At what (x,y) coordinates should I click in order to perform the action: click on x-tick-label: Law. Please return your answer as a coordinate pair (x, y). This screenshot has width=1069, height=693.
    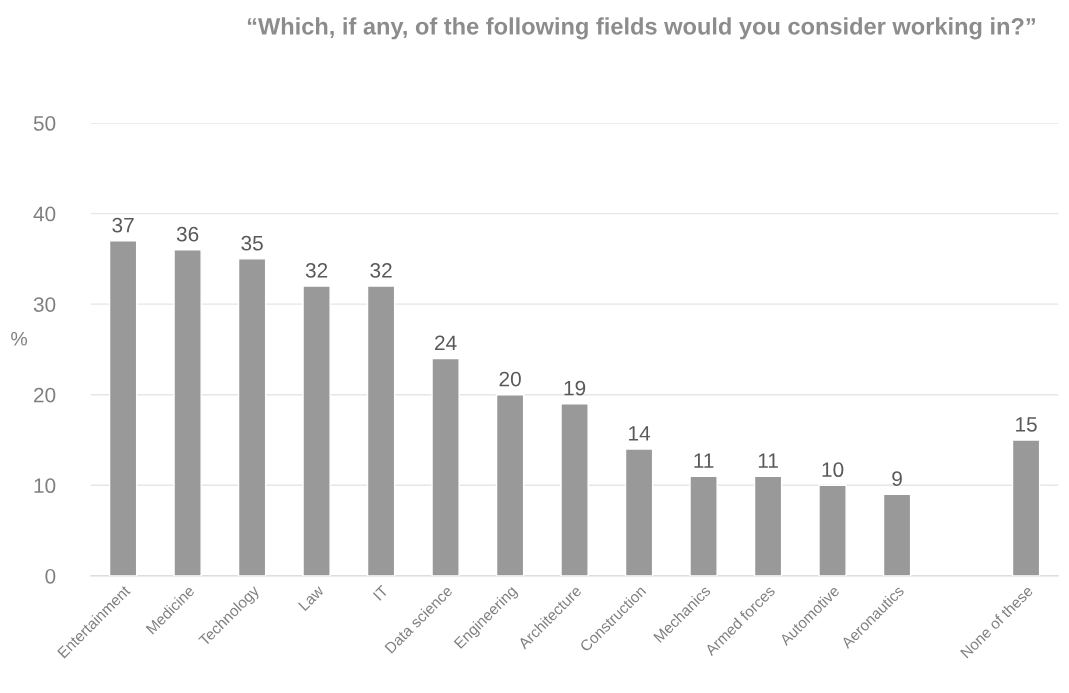
    Looking at the image, I should click on (311, 598).